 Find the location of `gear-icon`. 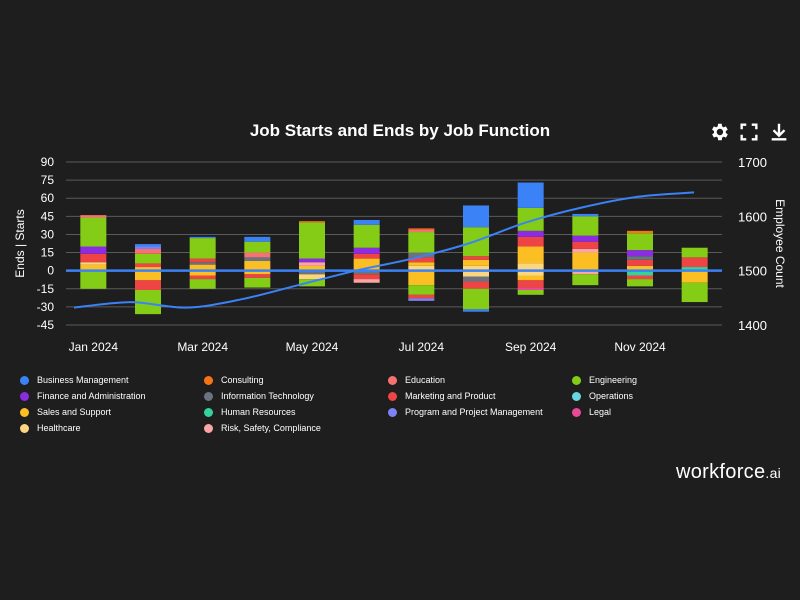

gear-icon is located at coordinates (719, 132).